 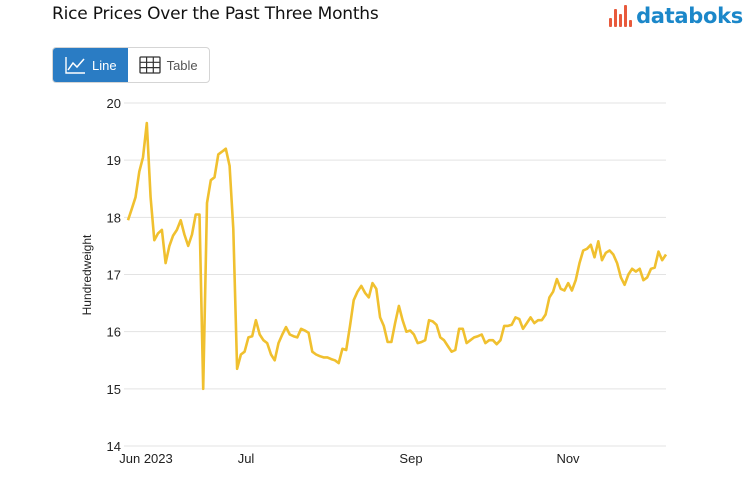 I want to click on view-toggle: Line Table, so click(x=131, y=65).